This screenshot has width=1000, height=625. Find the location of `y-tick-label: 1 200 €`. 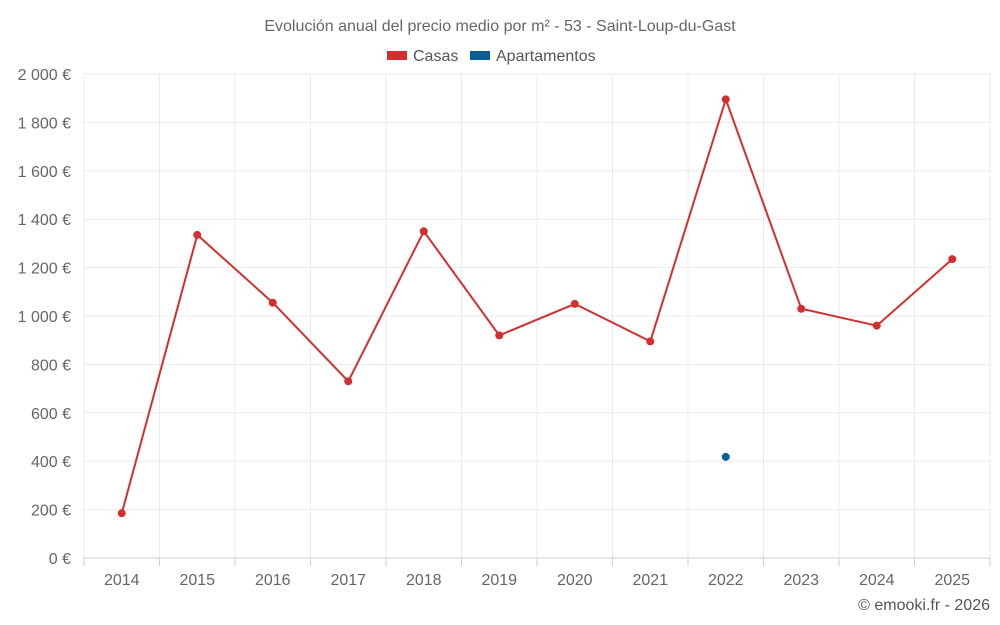

y-tick-label: 1 200 € is located at coordinates (44, 269).